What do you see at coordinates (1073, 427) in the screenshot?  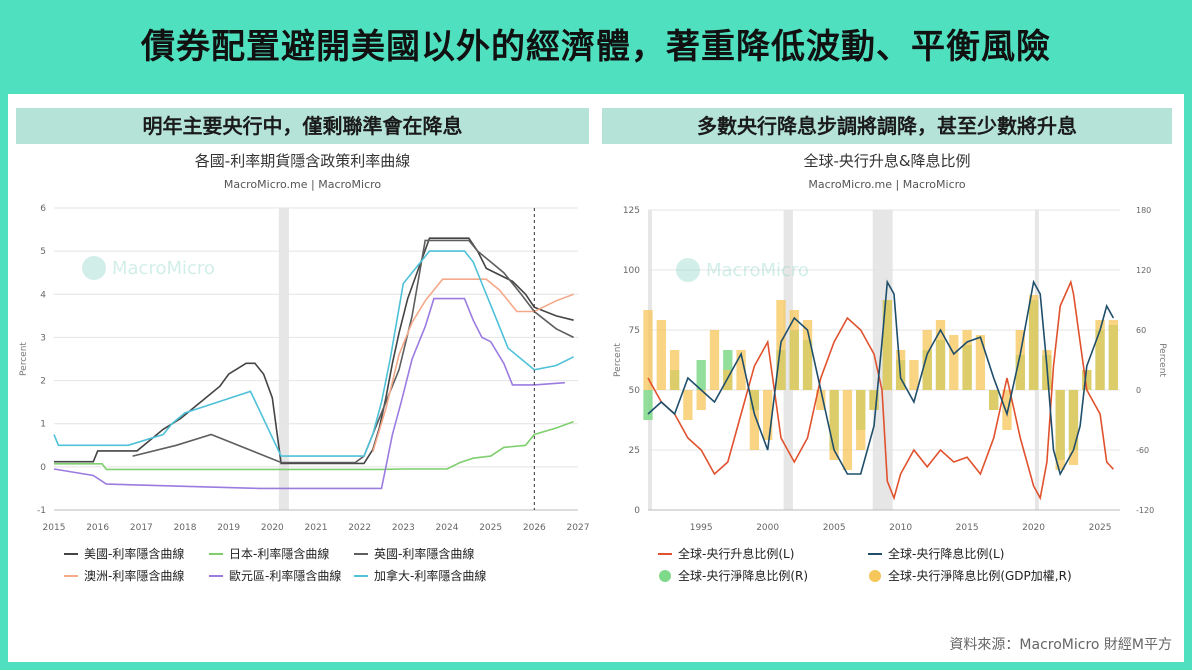 I see `bar-全球-央行淨降息比例(GDP加權,R)-32` at bounding box center [1073, 427].